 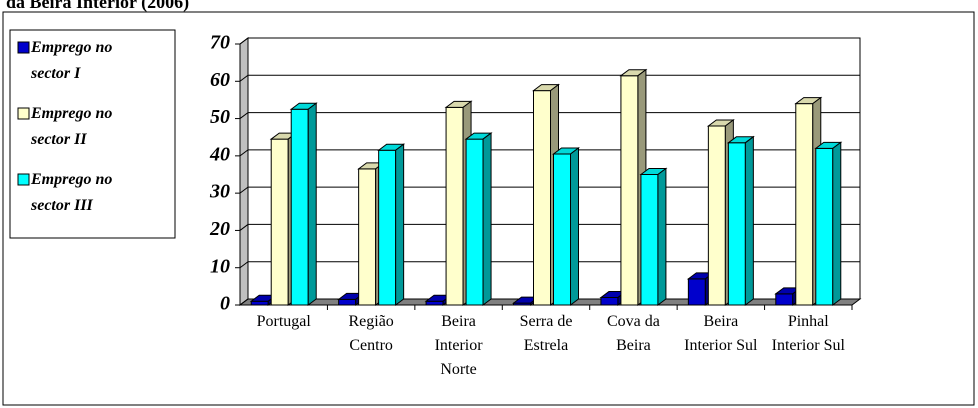 What do you see at coordinates (72, 126) in the screenshot?
I see `legend-entry: Emprego no sector II` at bounding box center [72, 126].